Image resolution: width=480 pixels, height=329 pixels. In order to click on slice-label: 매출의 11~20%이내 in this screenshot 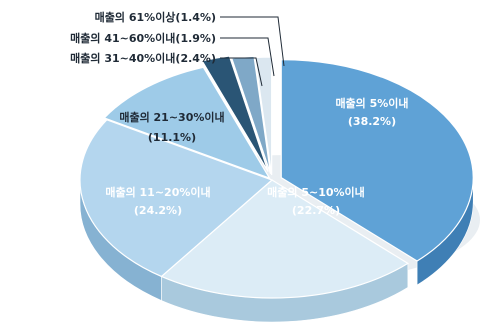, I will do `click(157, 192)`.